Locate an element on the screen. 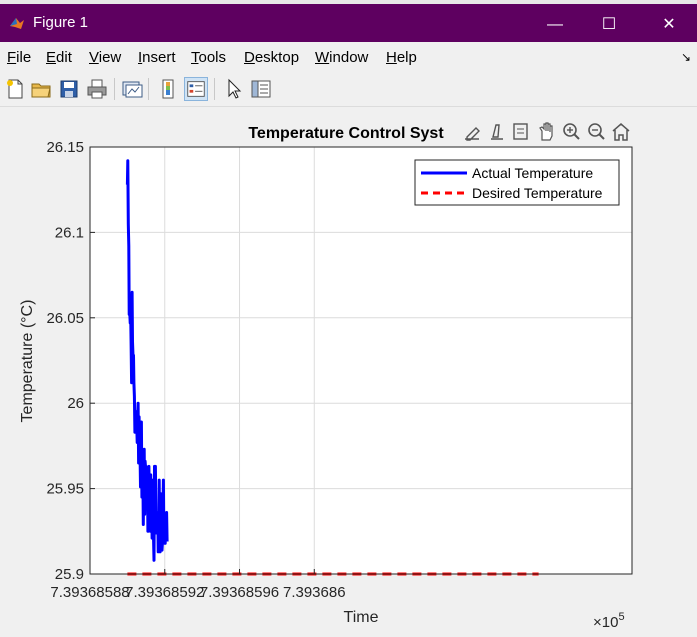 The width and height of the screenshot is (697, 637). dock-arrow-icon: ↘ is located at coordinates (685, 57).